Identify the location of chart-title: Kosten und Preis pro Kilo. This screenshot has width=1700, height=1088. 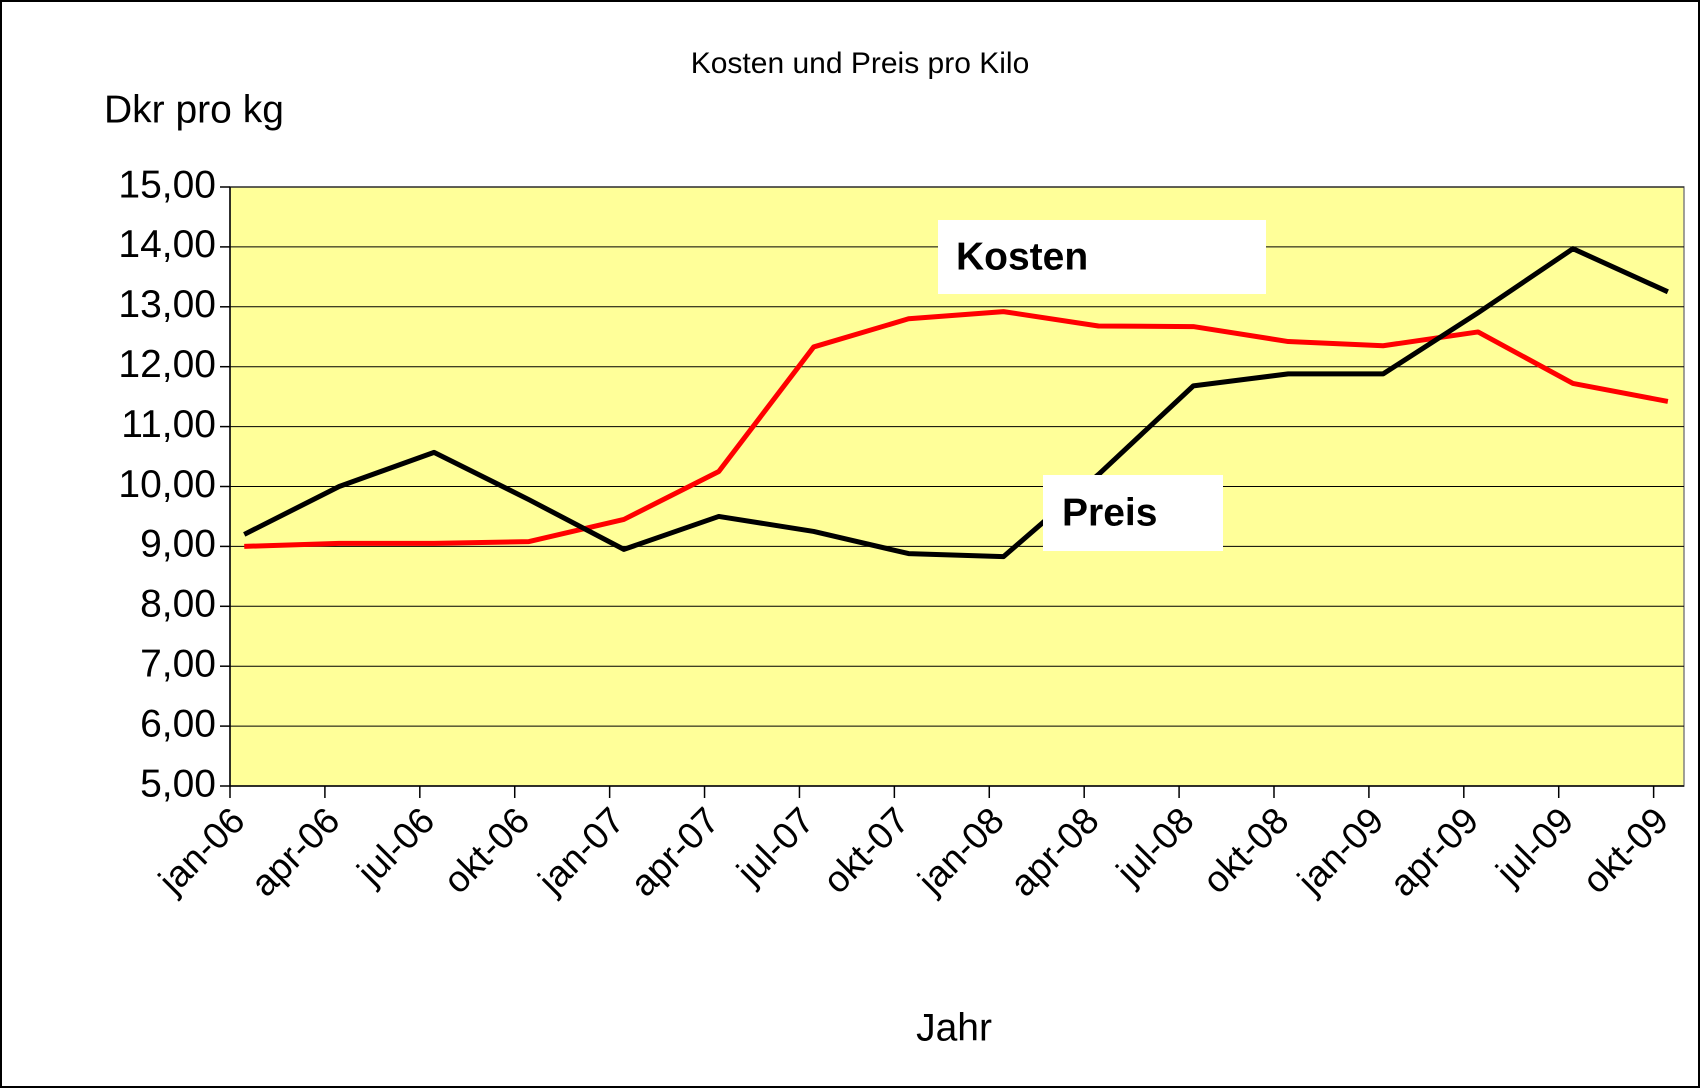
(860, 63).